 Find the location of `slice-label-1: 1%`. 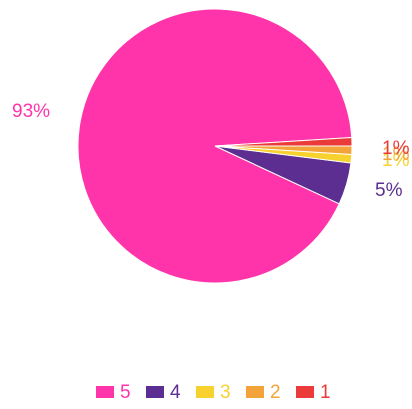

slice-label-1: 1% is located at coordinates (396, 148).